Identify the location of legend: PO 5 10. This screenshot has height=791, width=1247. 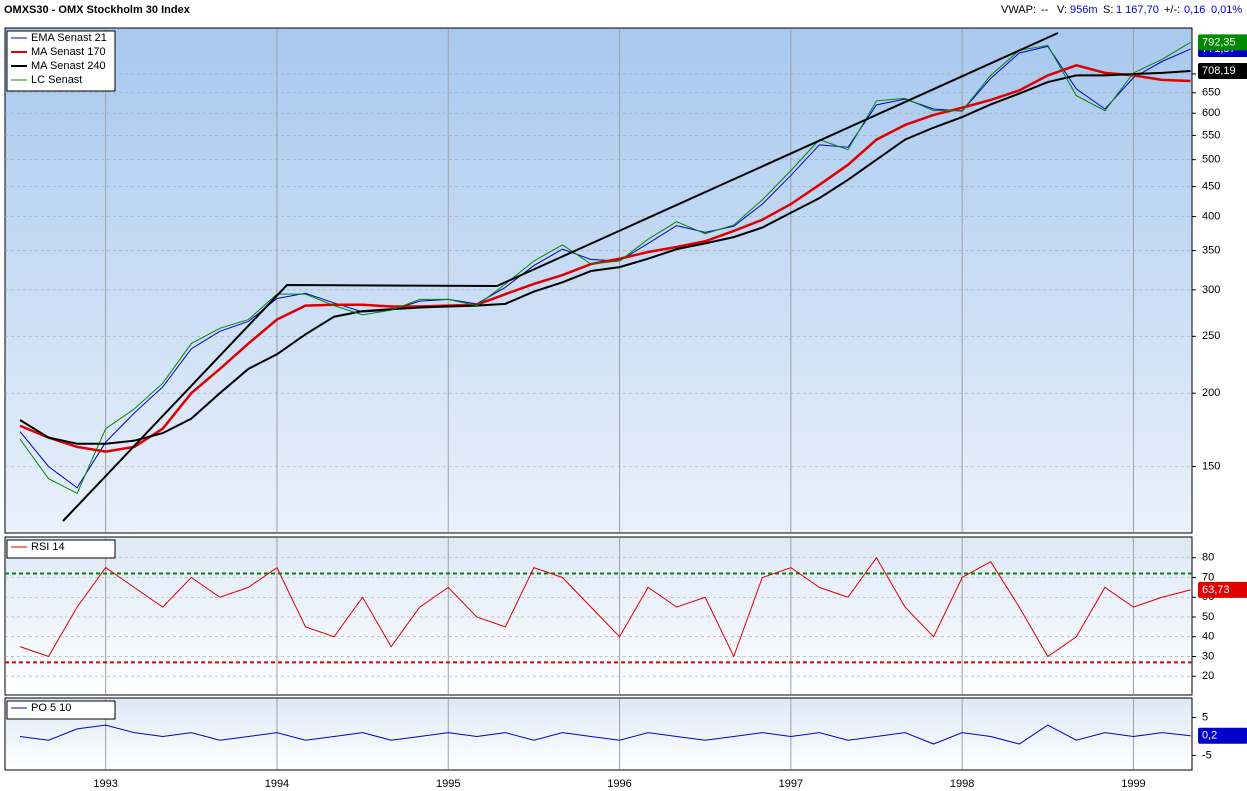
(61, 710).